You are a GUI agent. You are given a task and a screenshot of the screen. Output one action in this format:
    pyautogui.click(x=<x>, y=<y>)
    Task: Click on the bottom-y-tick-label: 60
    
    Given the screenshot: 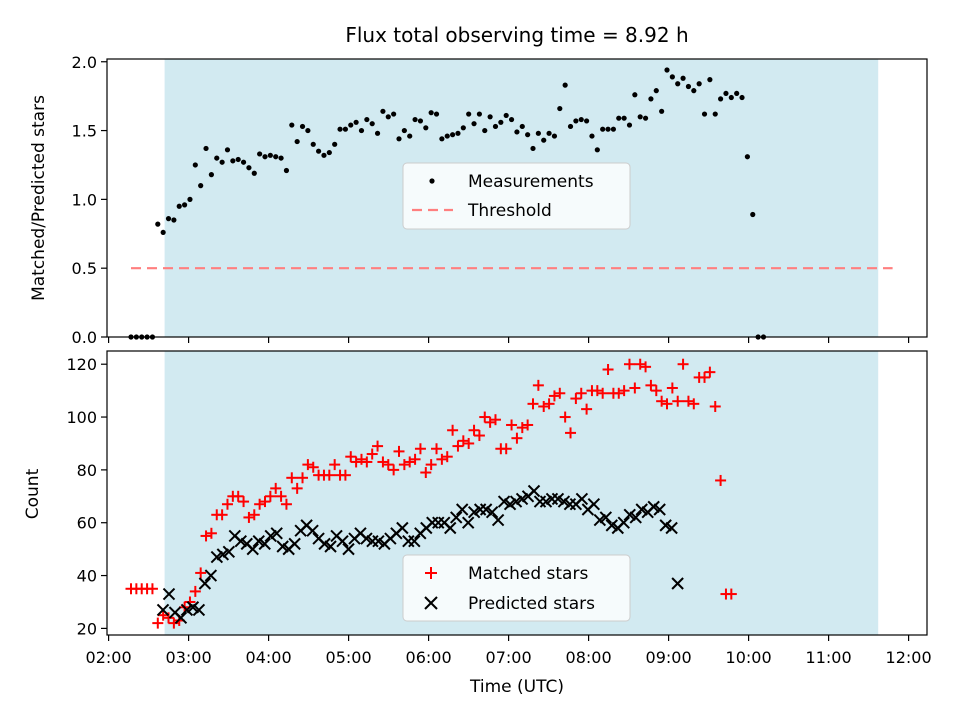 What is the action you would take?
    pyautogui.click(x=87, y=523)
    